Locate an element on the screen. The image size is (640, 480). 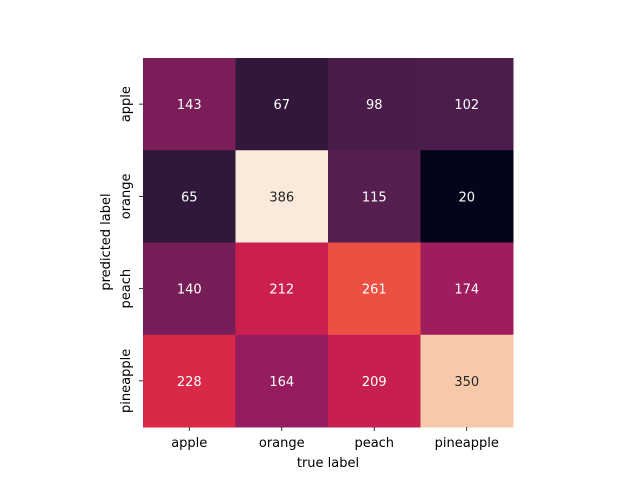
y-tick-label: apple is located at coordinates (126, 104).